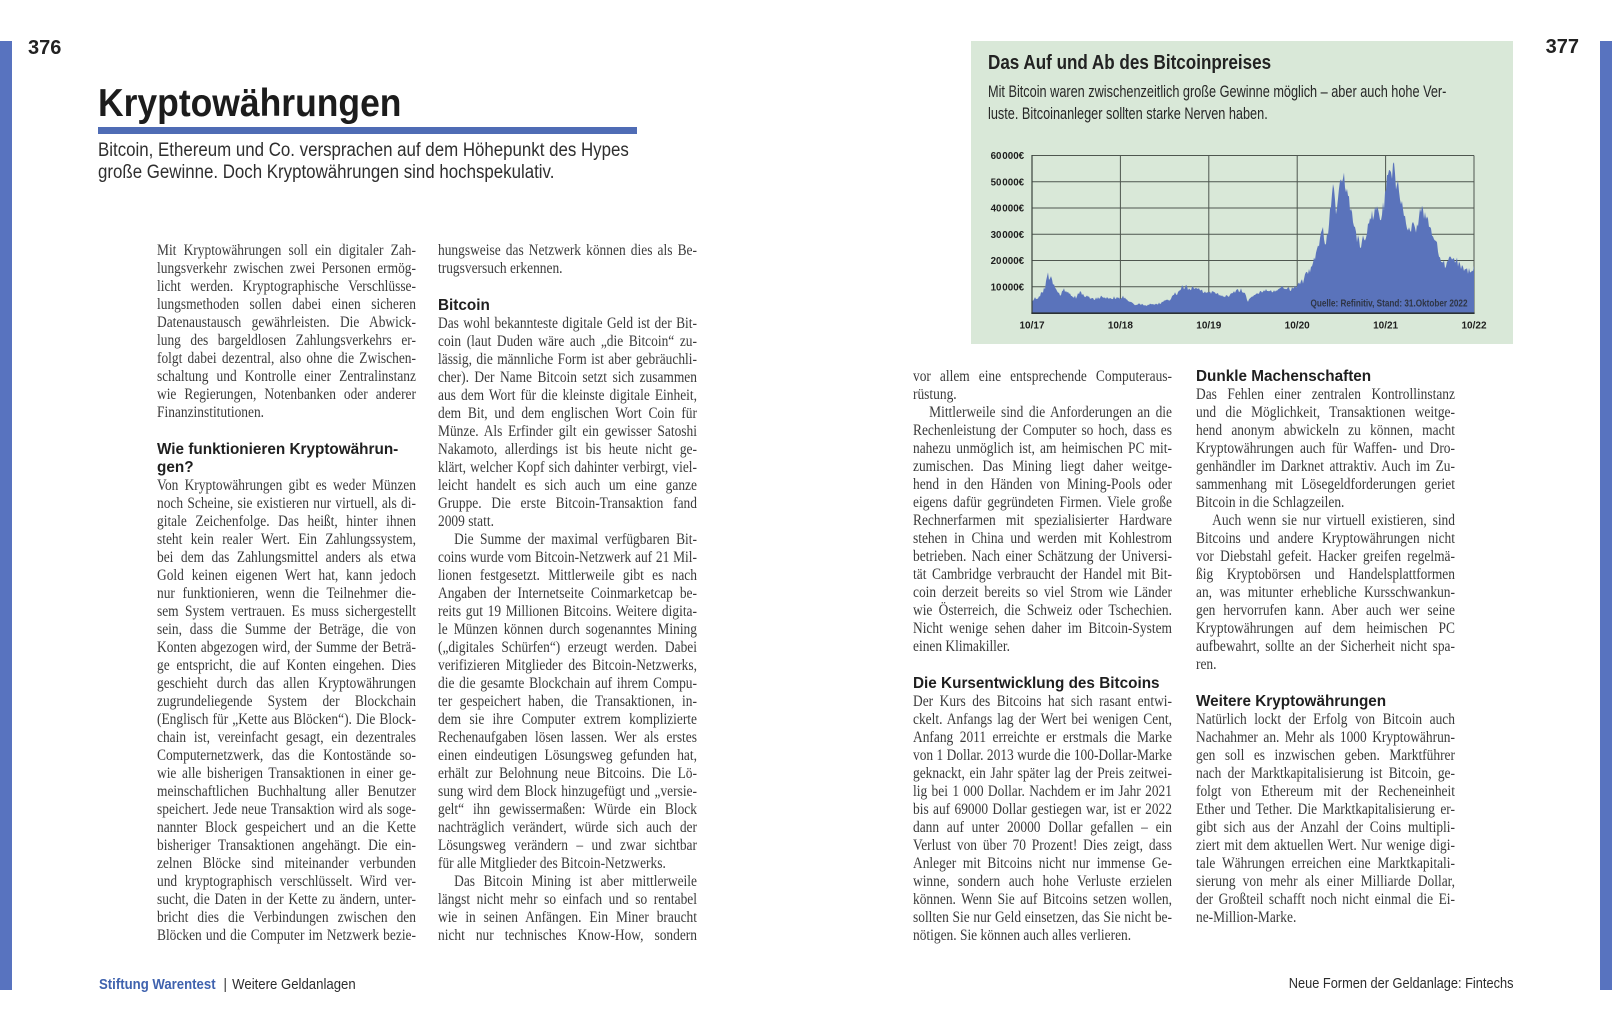 This screenshot has height=1033, width=1612. What do you see at coordinates (1008, 182) in the screenshot?
I see `svg-text: 50 000€` at bounding box center [1008, 182].